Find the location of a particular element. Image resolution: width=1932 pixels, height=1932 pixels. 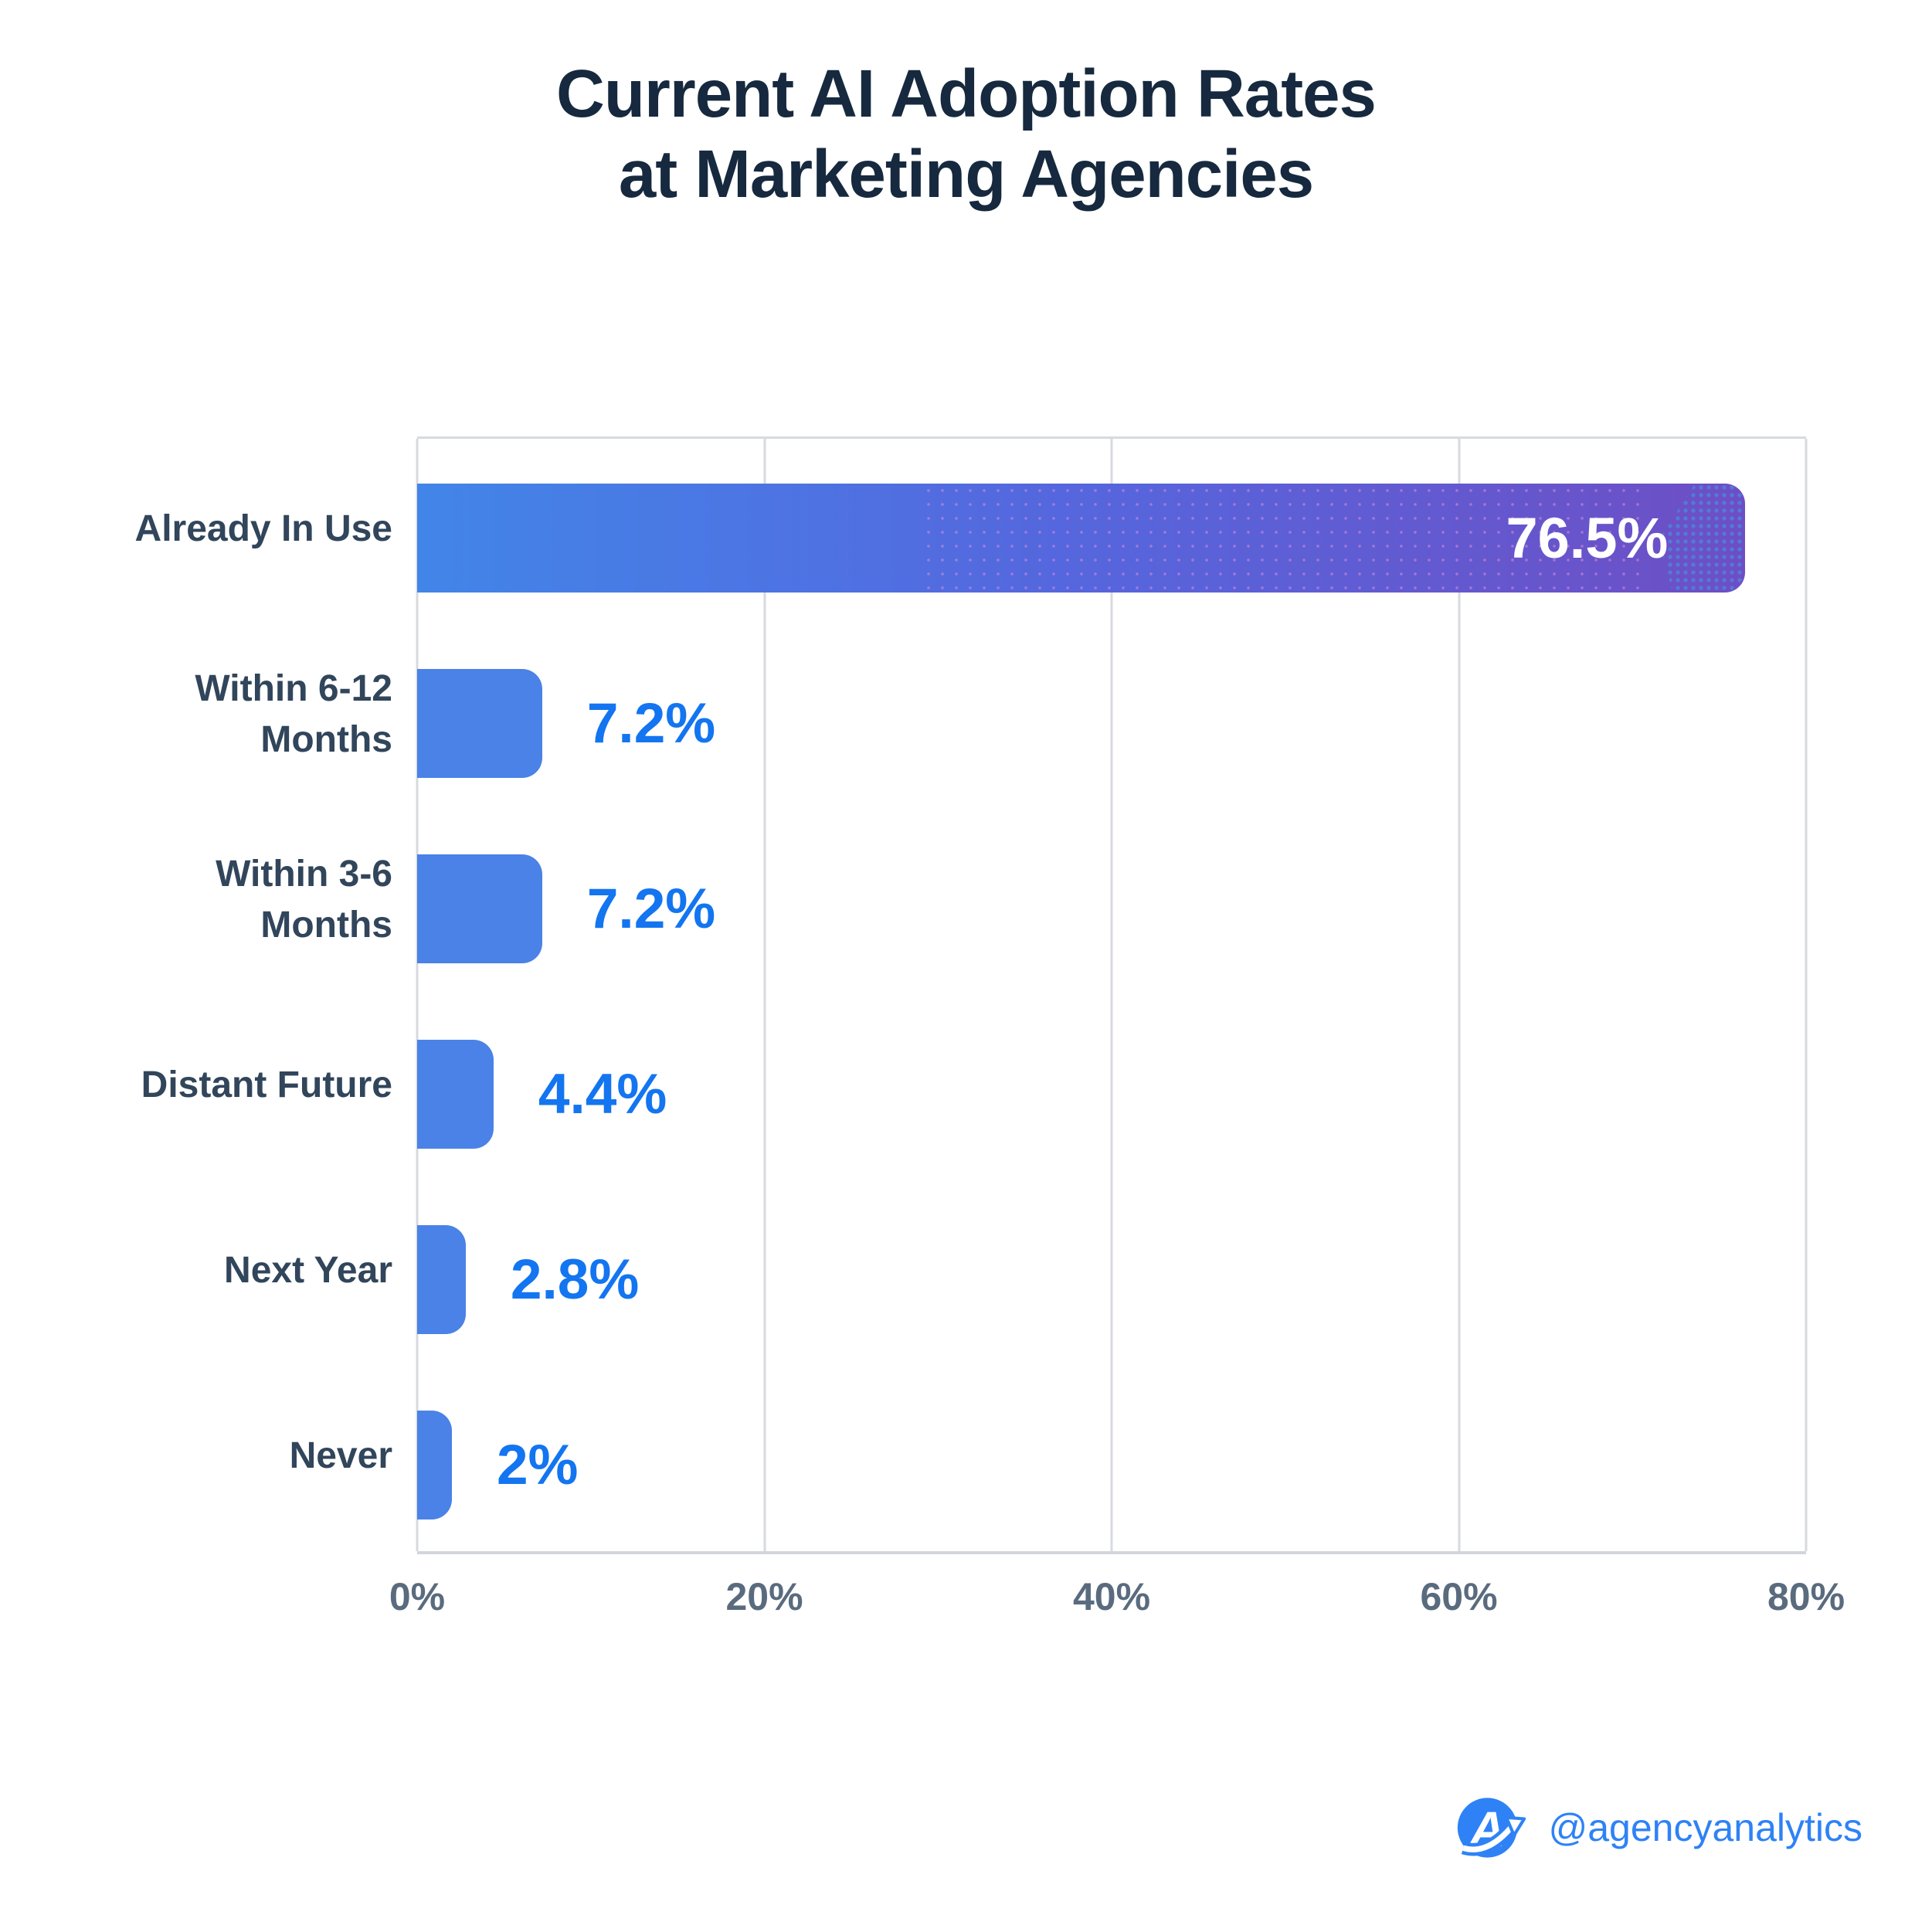

category-label-within-6-12-months: Within 6-12 Months is located at coordinates (219, 714).